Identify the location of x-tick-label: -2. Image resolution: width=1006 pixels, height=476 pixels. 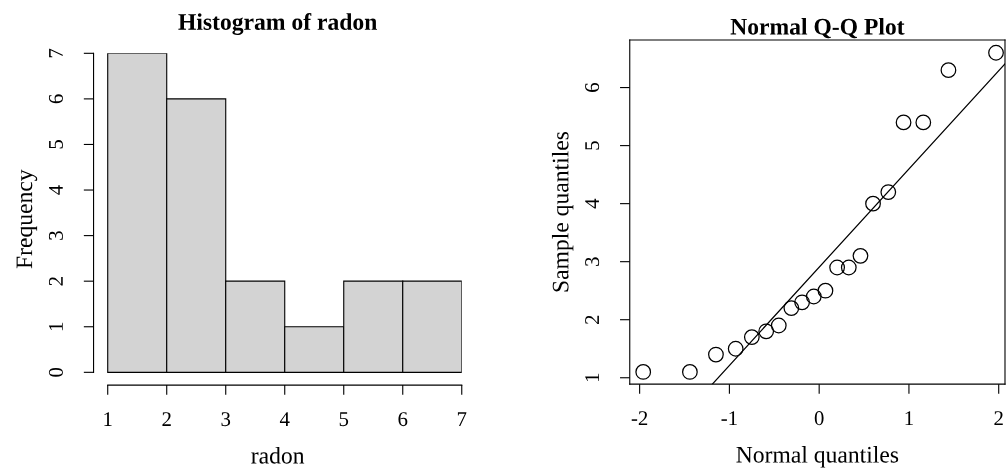
(639, 418).